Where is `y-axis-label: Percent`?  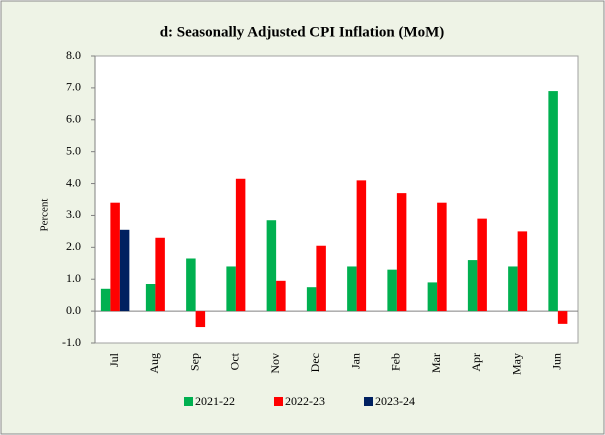
y-axis-label: Percent is located at coordinates (45, 215).